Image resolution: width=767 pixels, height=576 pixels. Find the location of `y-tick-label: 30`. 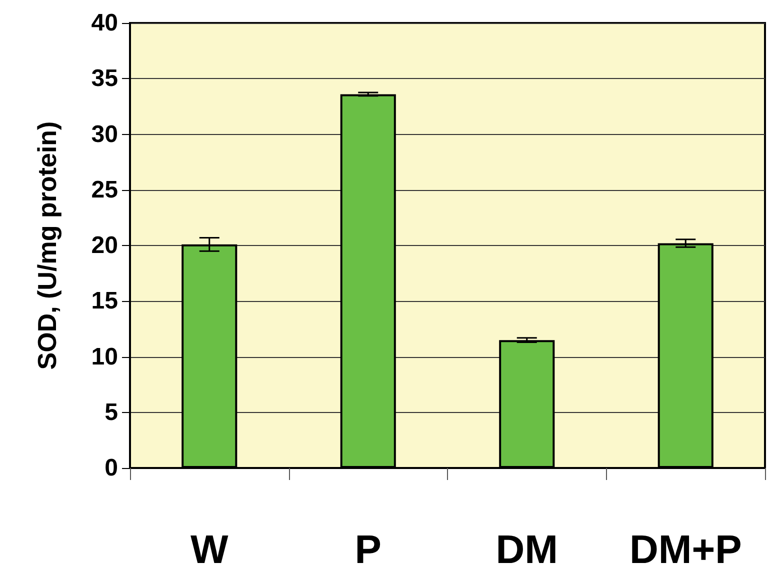

y-tick-label: 30 is located at coordinates (104, 134).